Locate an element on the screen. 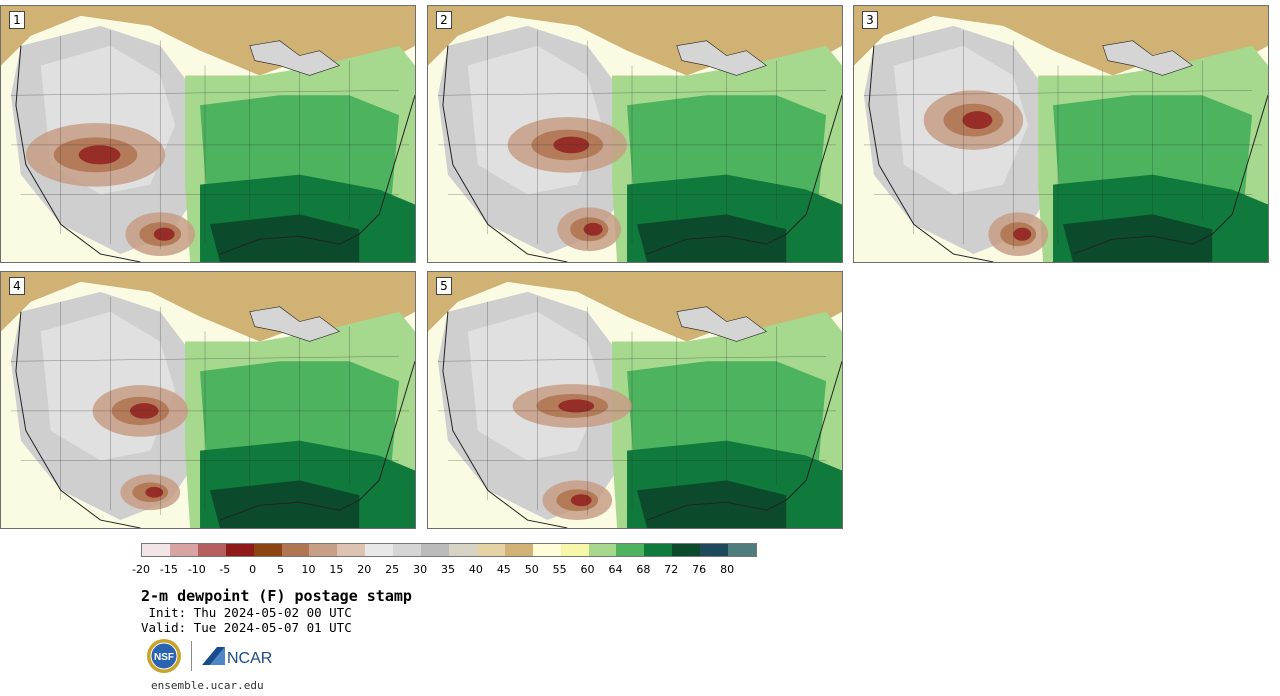  colorbar-tick-label: 20 is located at coordinates (364, 569).